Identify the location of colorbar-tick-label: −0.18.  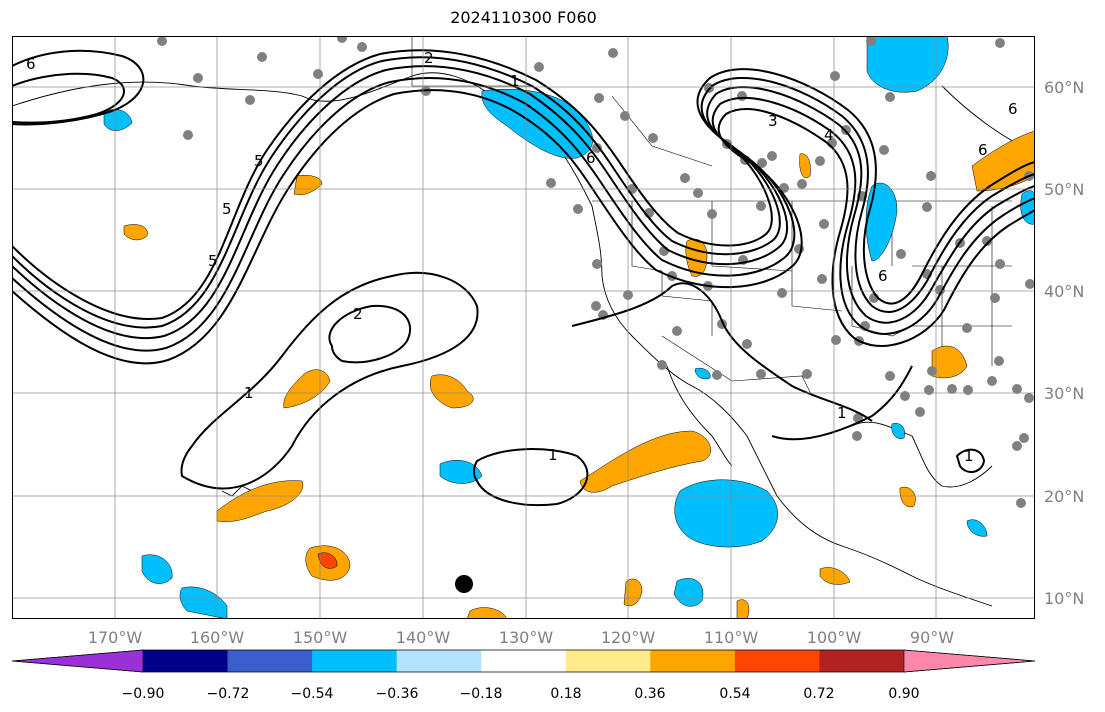
(481, 694).